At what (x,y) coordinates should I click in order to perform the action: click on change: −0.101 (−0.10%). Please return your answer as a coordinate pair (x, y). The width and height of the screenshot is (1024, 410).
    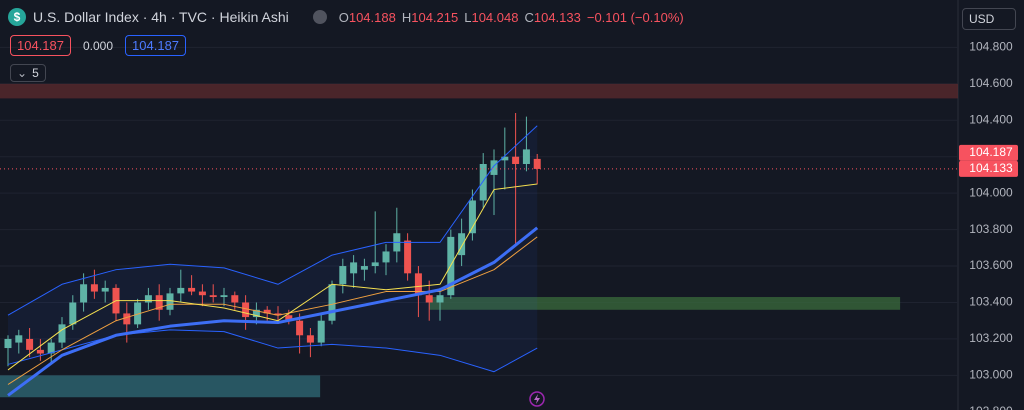
    Looking at the image, I should click on (635, 17).